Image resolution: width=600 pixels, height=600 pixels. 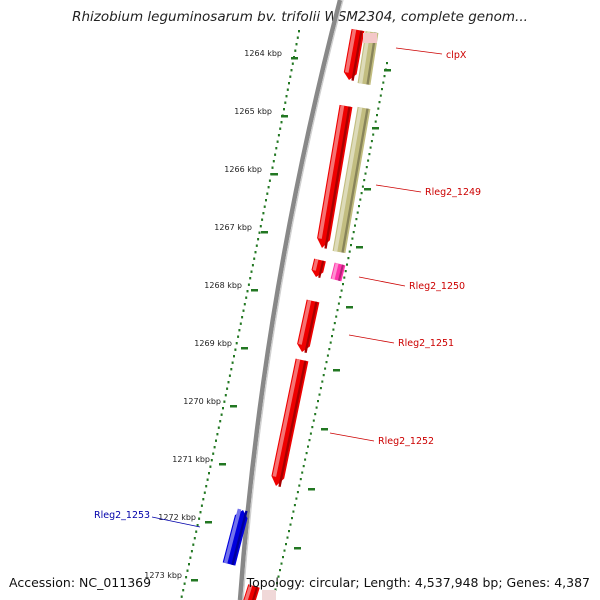 What do you see at coordinates (122, 515) in the screenshot?
I see `gene-label: Rleg2_1253` at bounding box center [122, 515].